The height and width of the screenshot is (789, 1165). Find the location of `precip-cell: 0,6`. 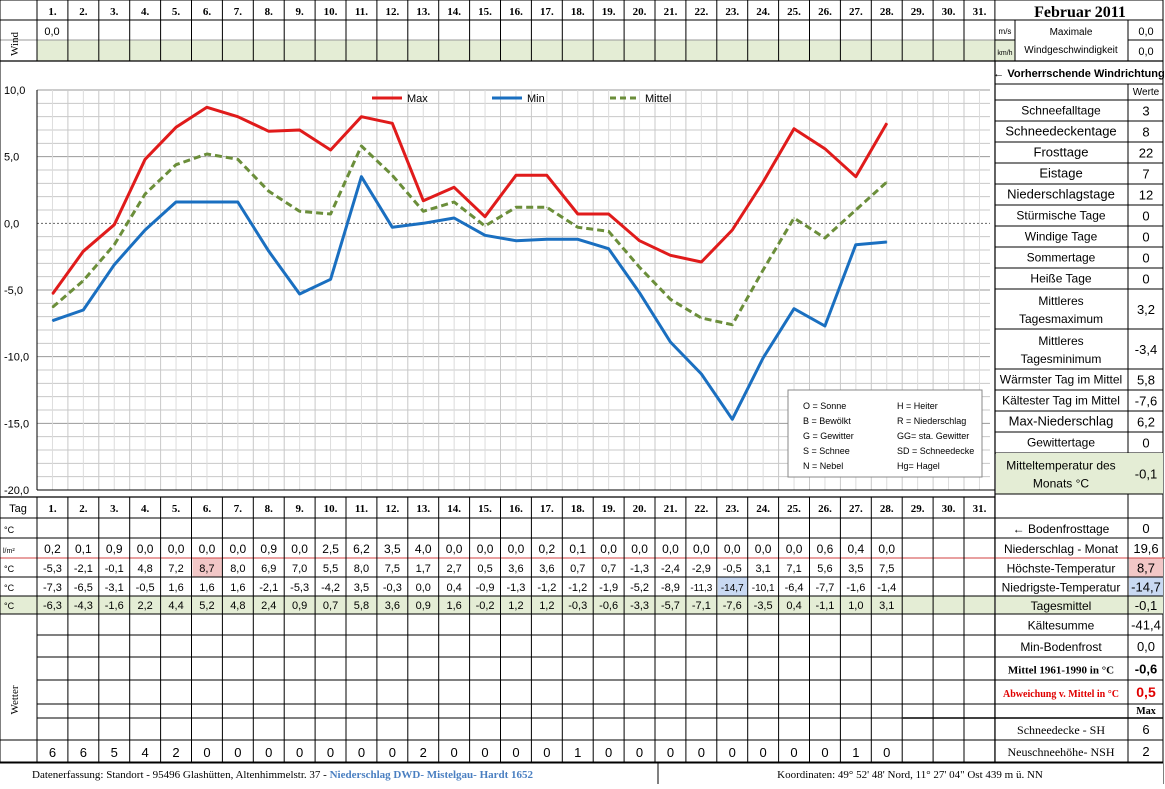

precip-cell: 0,6 is located at coordinates (825, 549).